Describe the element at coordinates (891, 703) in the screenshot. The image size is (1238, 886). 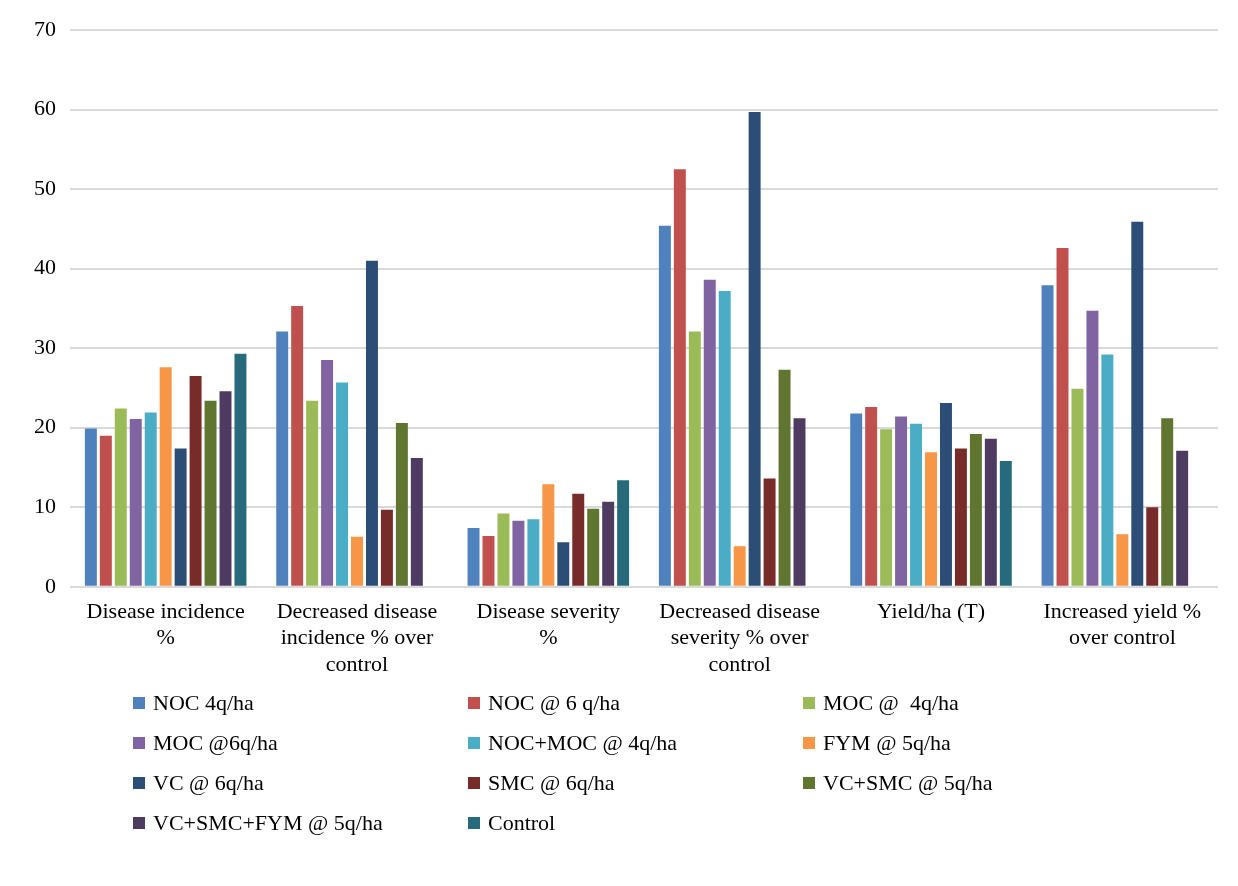
I see `legend-label: MOC @ 4q/ha` at that location.